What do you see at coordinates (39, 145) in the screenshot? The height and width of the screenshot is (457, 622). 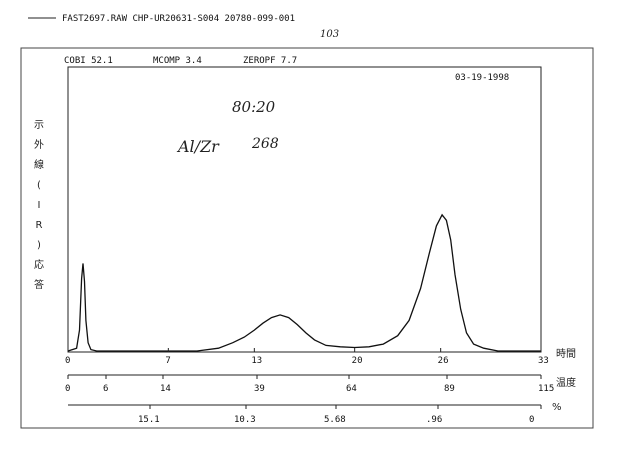 I see `y-label-char: 外` at bounding box center [39, 145].